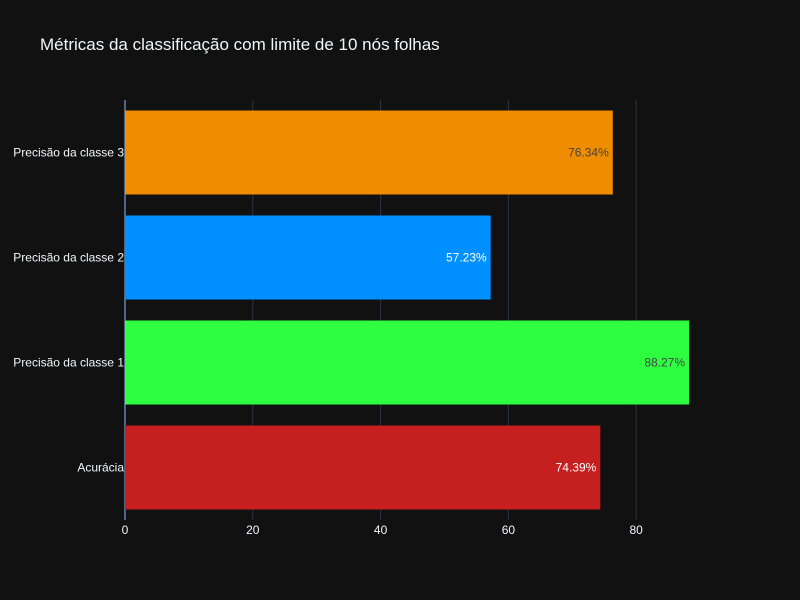  Describe the element at coordinates (68, 153) in the screenshot. I see `y-tick-label: Precisão da classe 3` at that location.